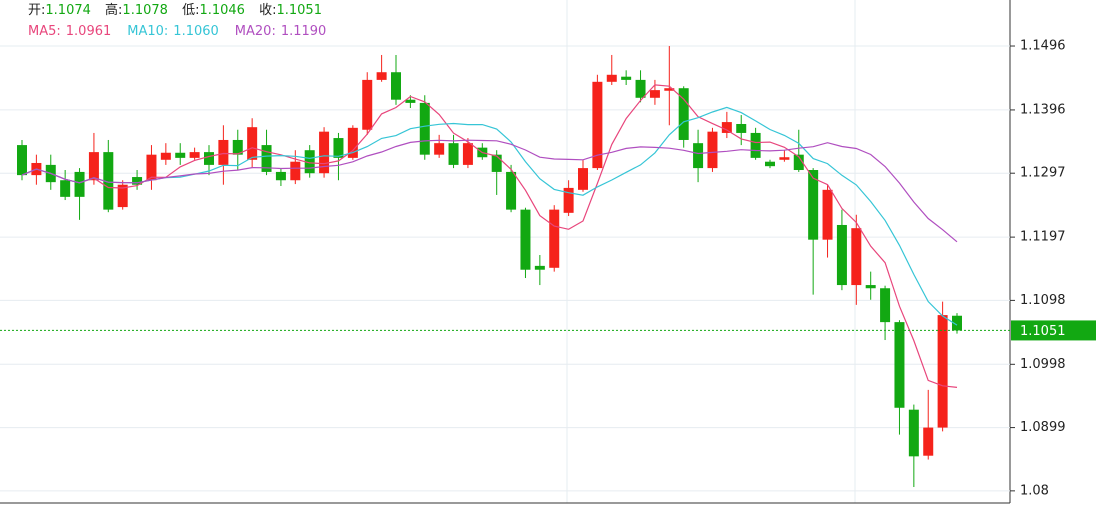 Image resolution: width=1112 pixels, height=508 pixels. I want to click on ohlc-value: 1.1046, so click(222, 10).